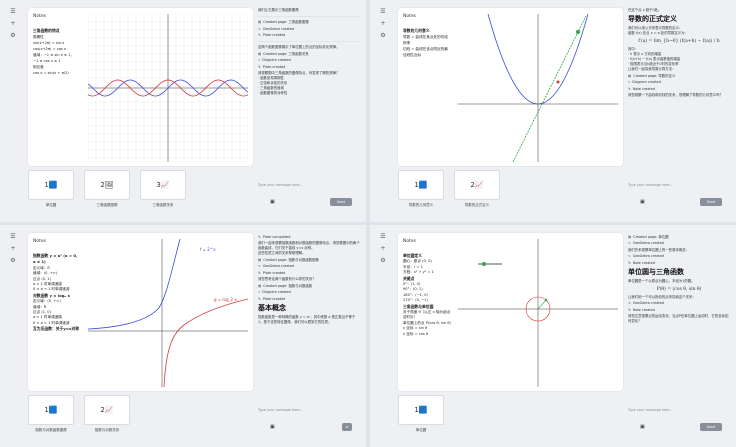 This screenshot has height=447, width=736. What do you see at coordinates (409, 16) in the screenshot?
I see `notes-label: Notes` at bounding box center [409, 16].